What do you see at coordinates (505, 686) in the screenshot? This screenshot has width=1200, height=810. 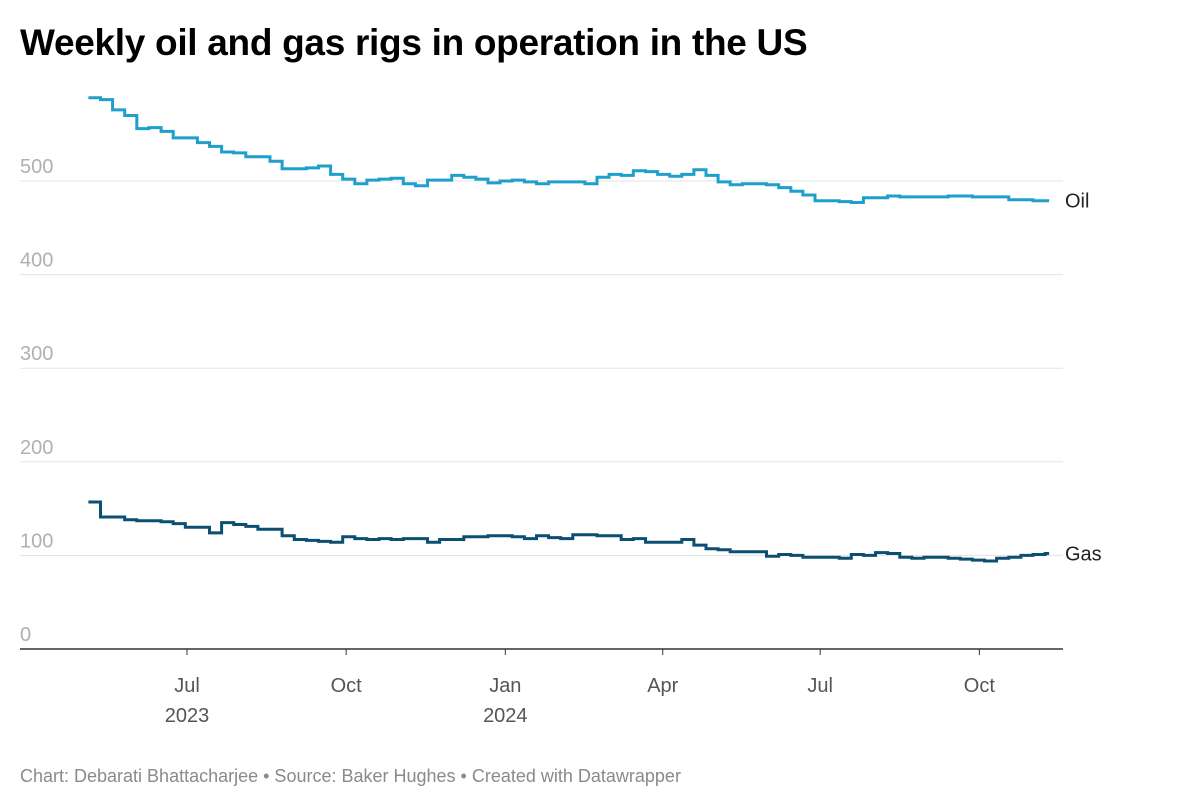 I see `x-tick-label: Jan` at bounding box center [505, 686].